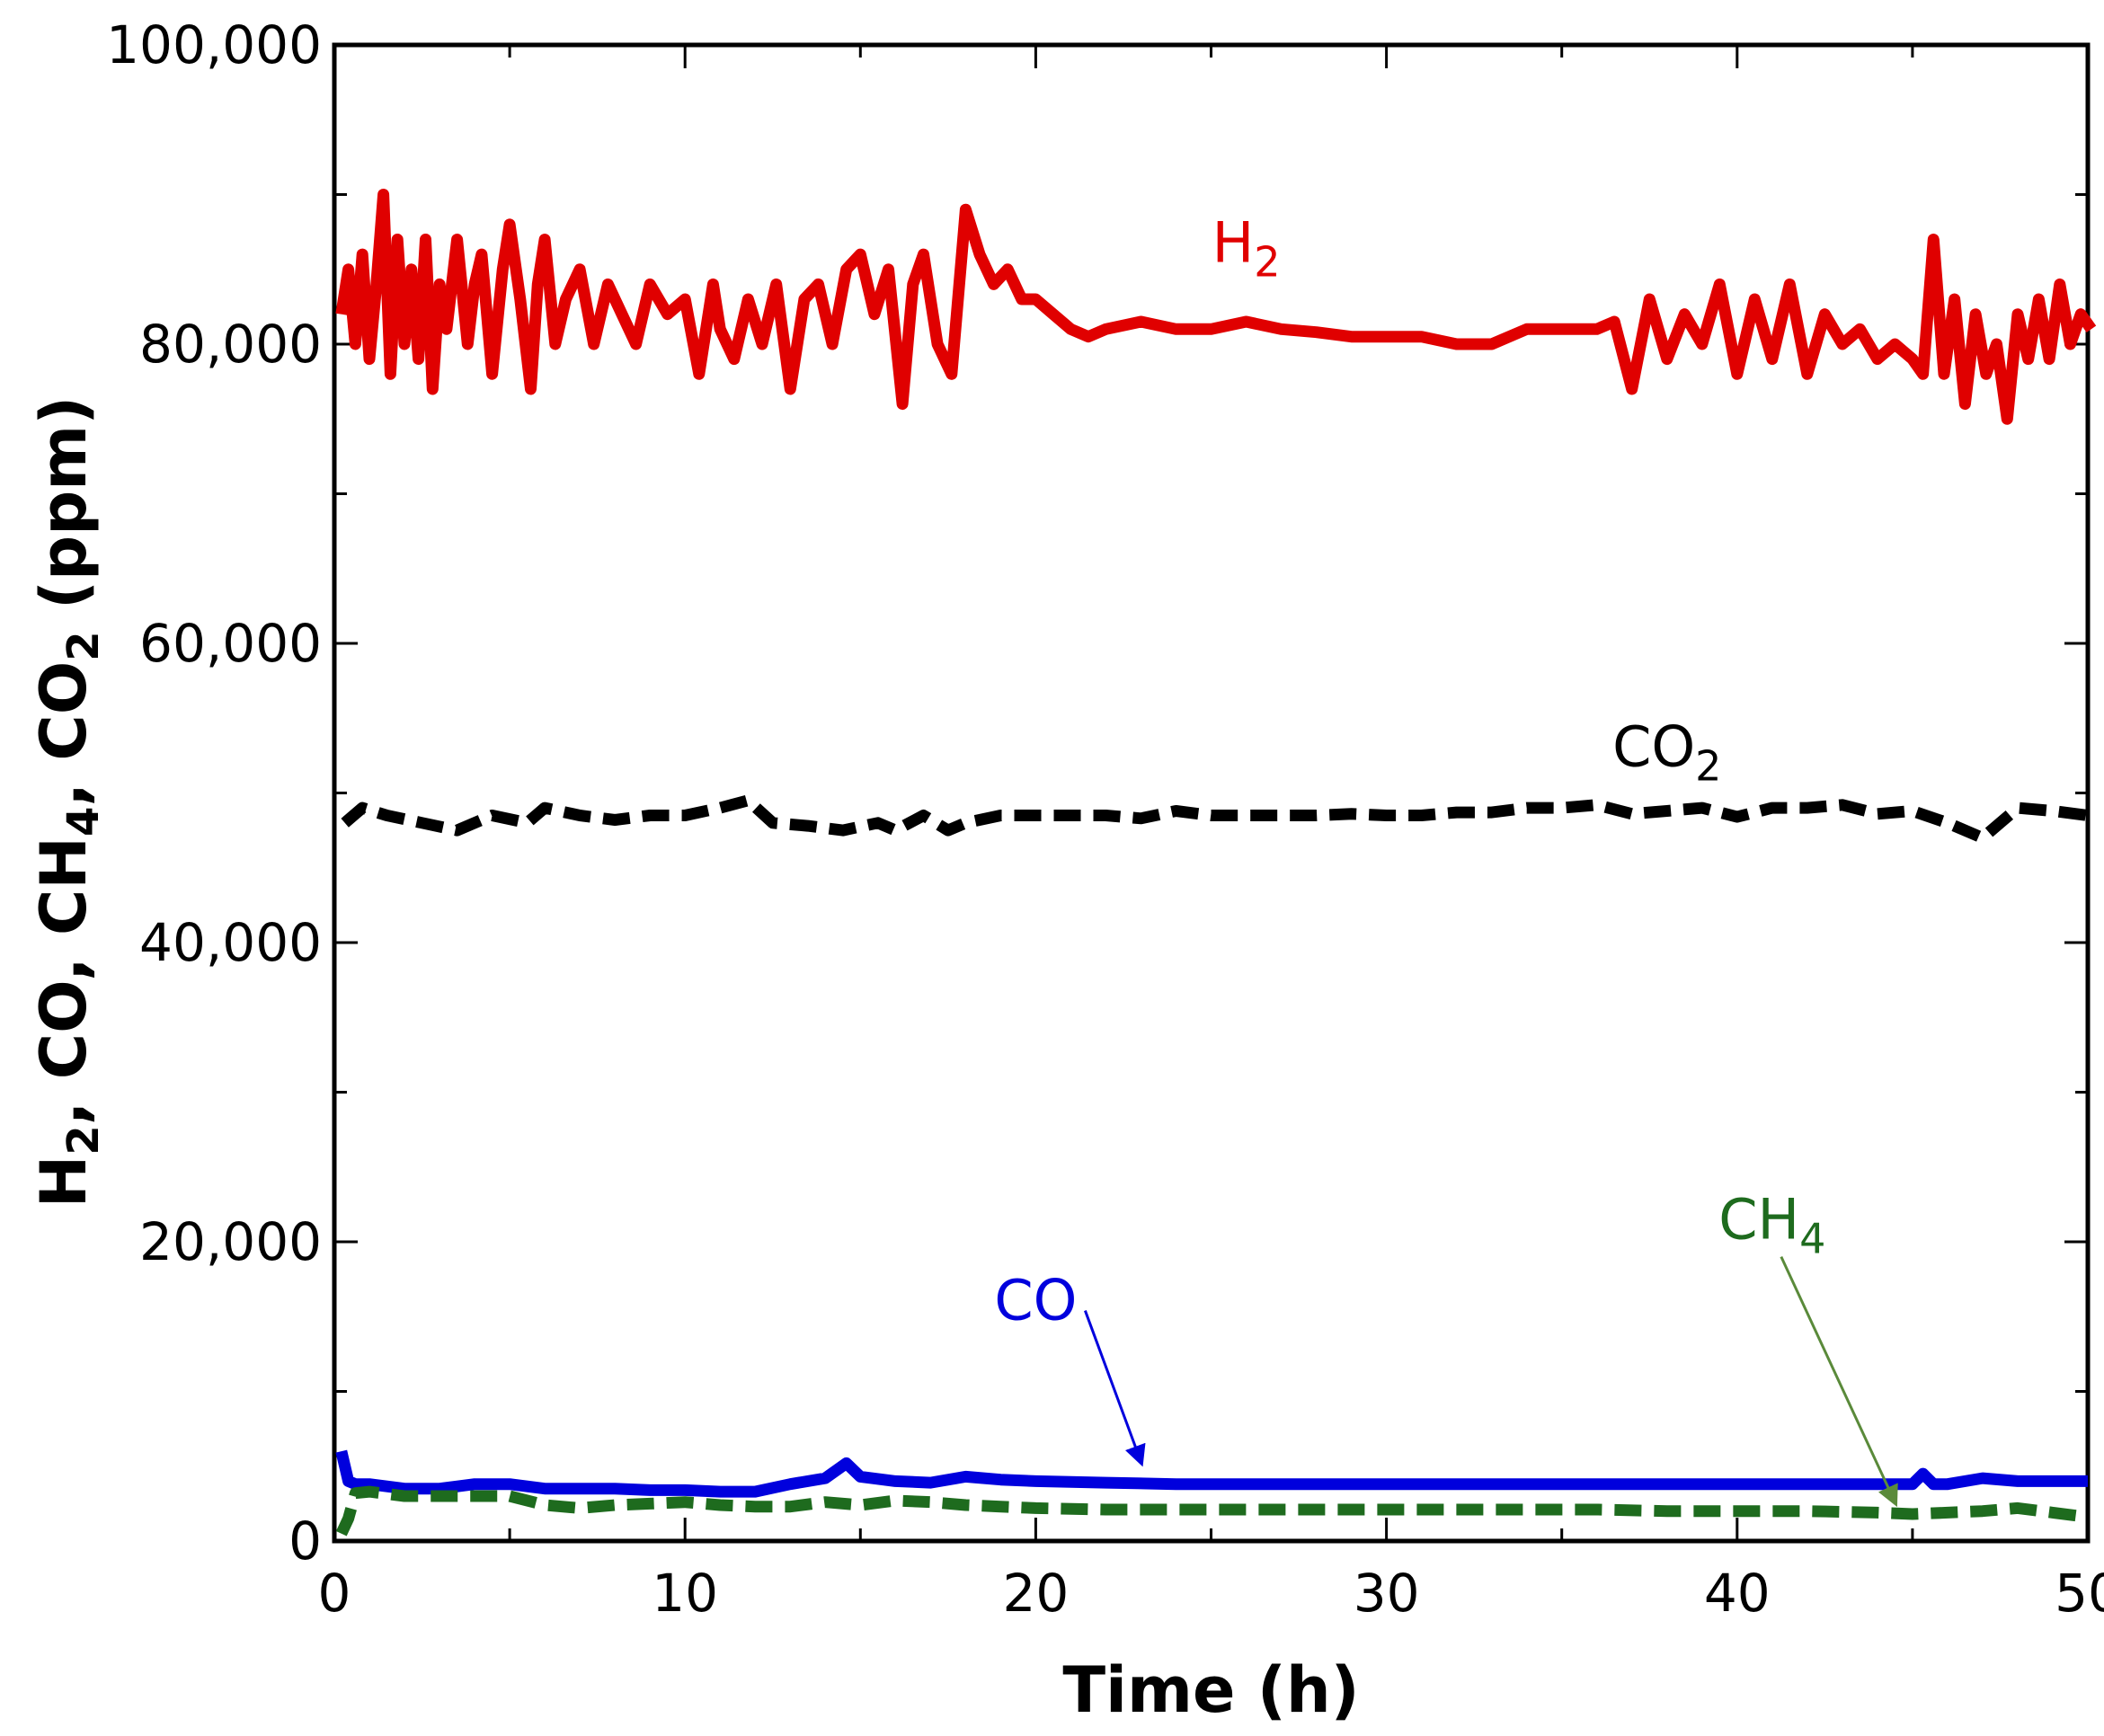 This screenshot has width=2104, height=1736. I want to click on series-label-text: CH, so click(1758, 1220).